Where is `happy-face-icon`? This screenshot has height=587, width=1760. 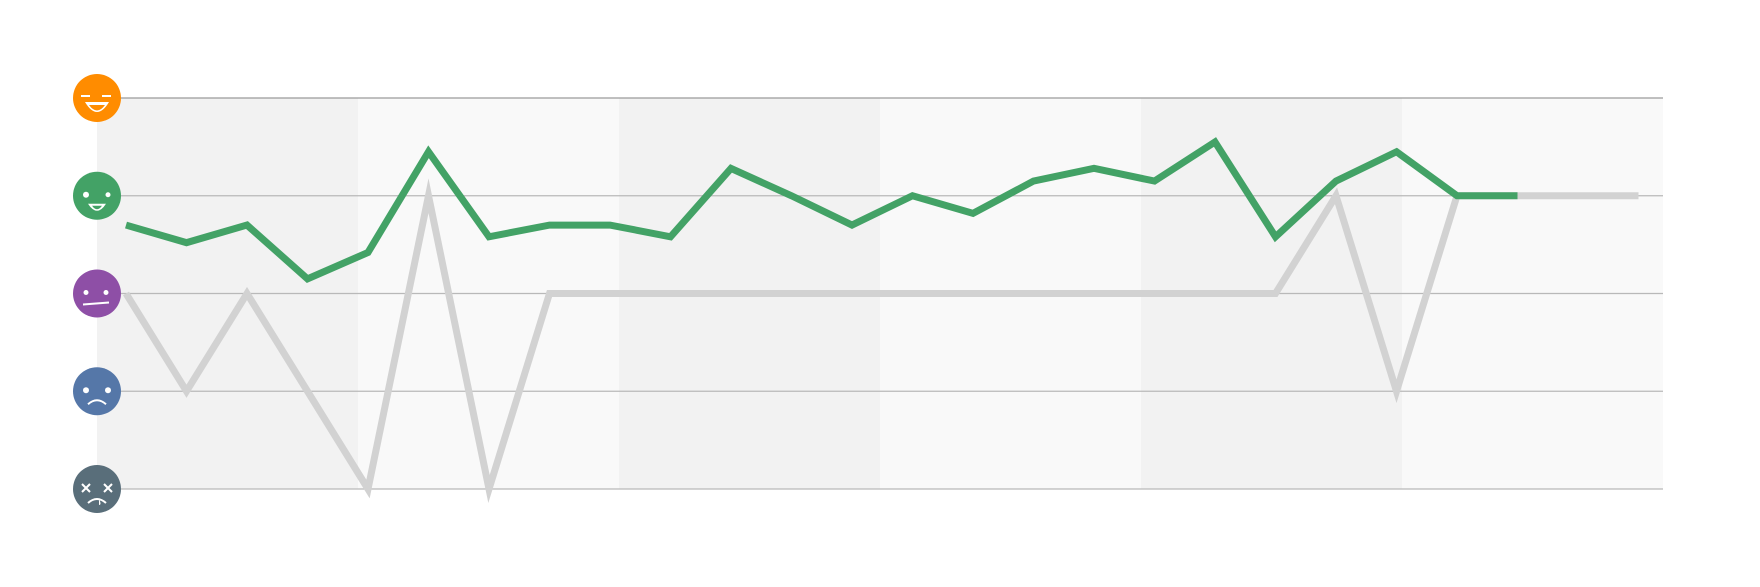 happy-face-icon is located at coordinates (97, 195).